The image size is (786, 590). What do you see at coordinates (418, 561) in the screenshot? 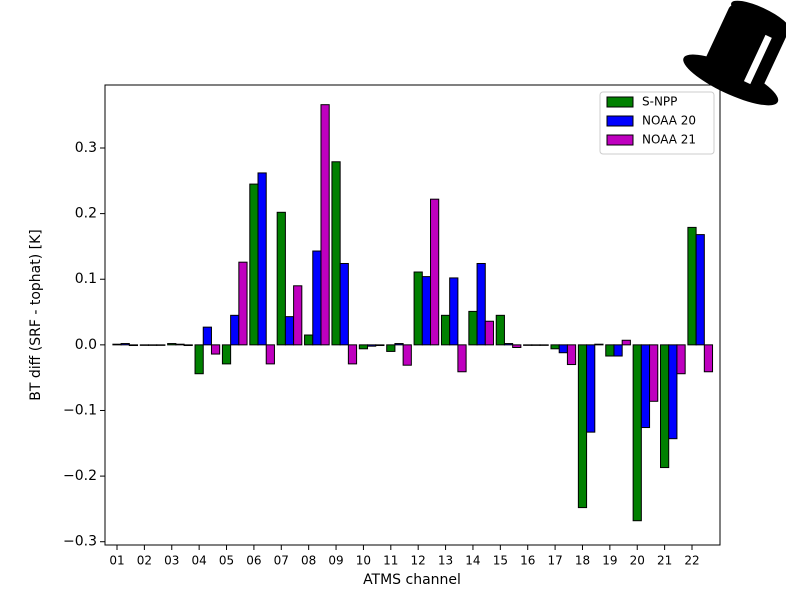
I see `x-tick-label: 12` at bounding box center [418, 561].